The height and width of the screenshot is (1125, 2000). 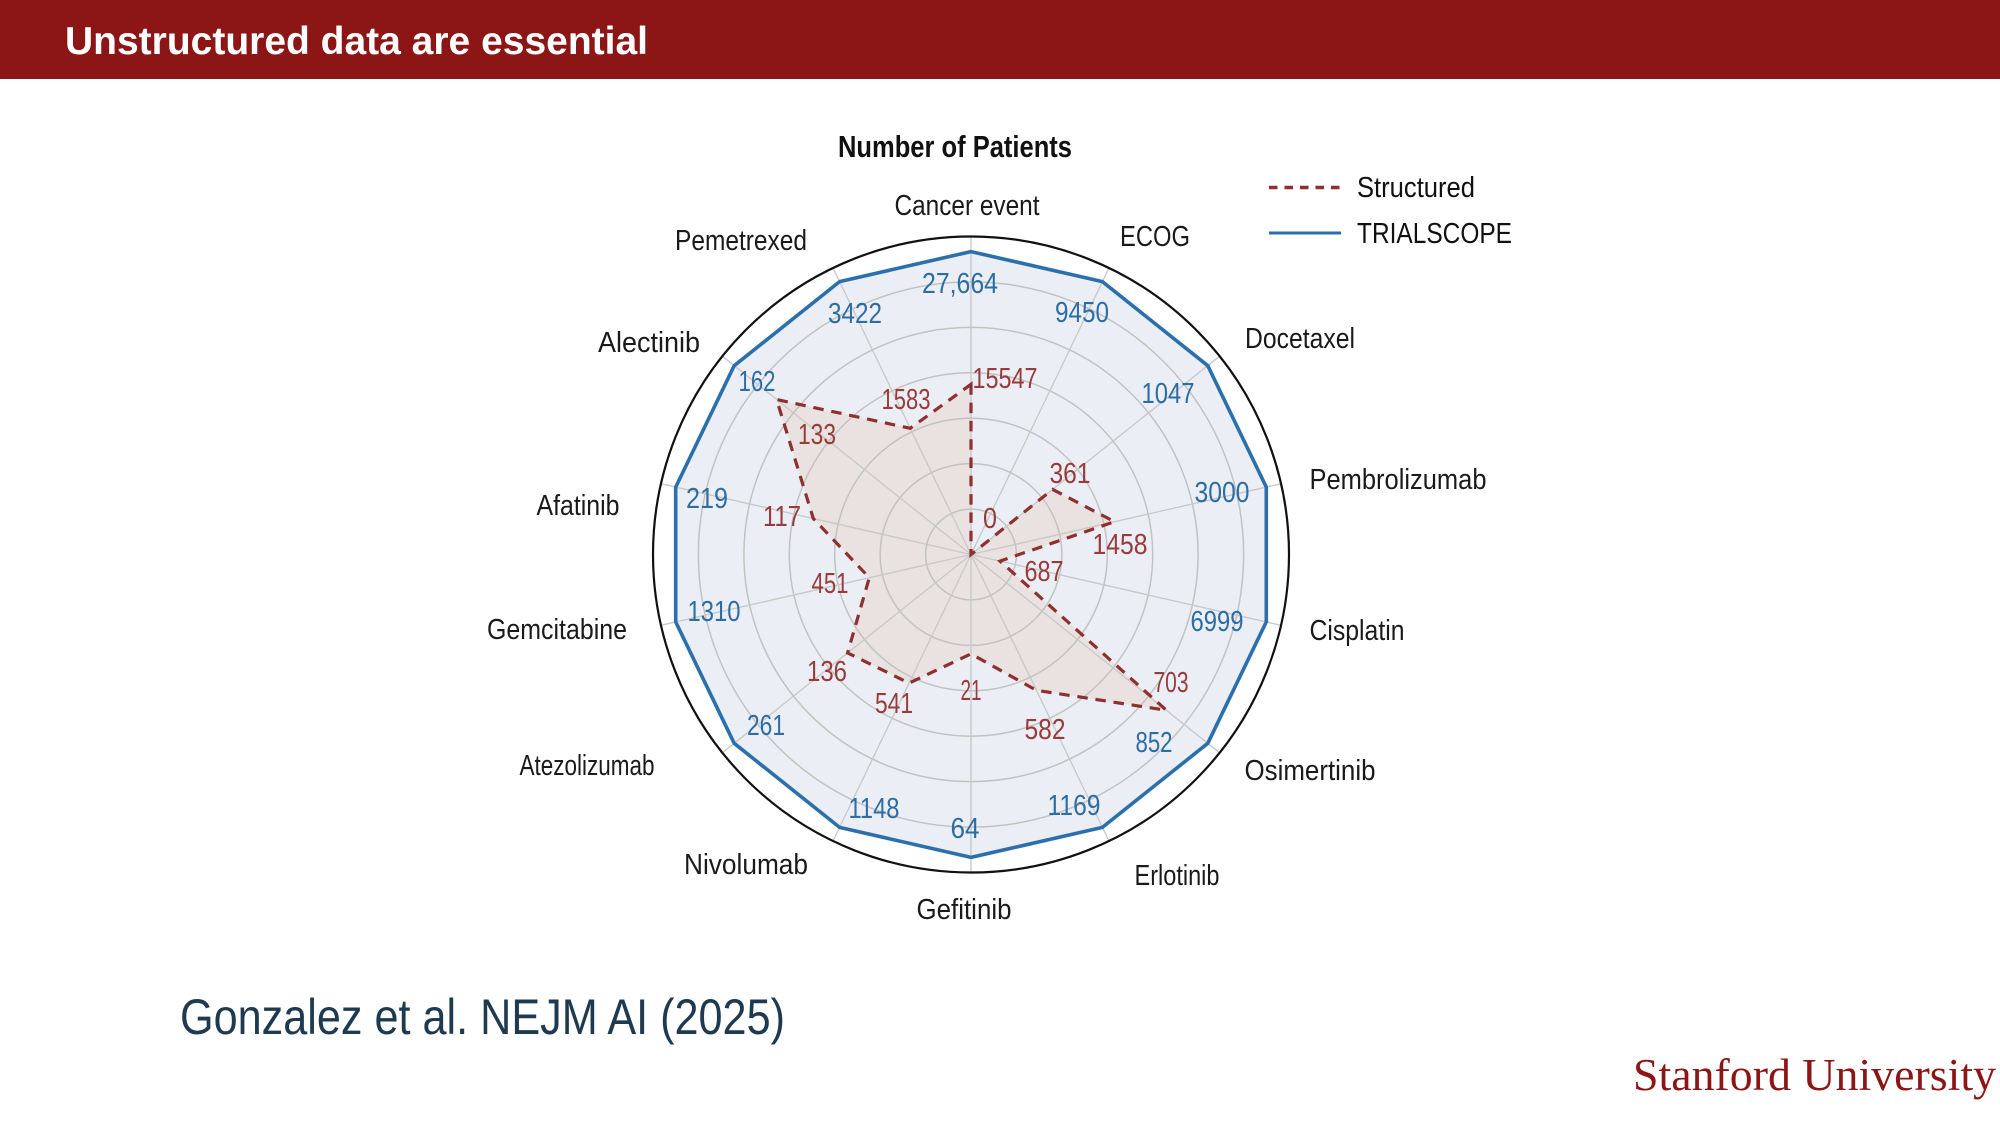 What do you see at coordinates (1222, 493) in the screenshot?
I see `svg-text: 3000` at bounding box center [1222, 493].